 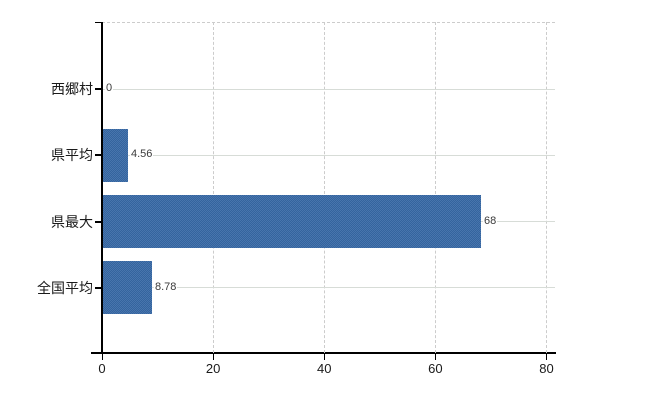 What do you see at coordinates (109, 88) in the screenshot?
I see `bar-value-label: 0` at bounding box center [109, 88].